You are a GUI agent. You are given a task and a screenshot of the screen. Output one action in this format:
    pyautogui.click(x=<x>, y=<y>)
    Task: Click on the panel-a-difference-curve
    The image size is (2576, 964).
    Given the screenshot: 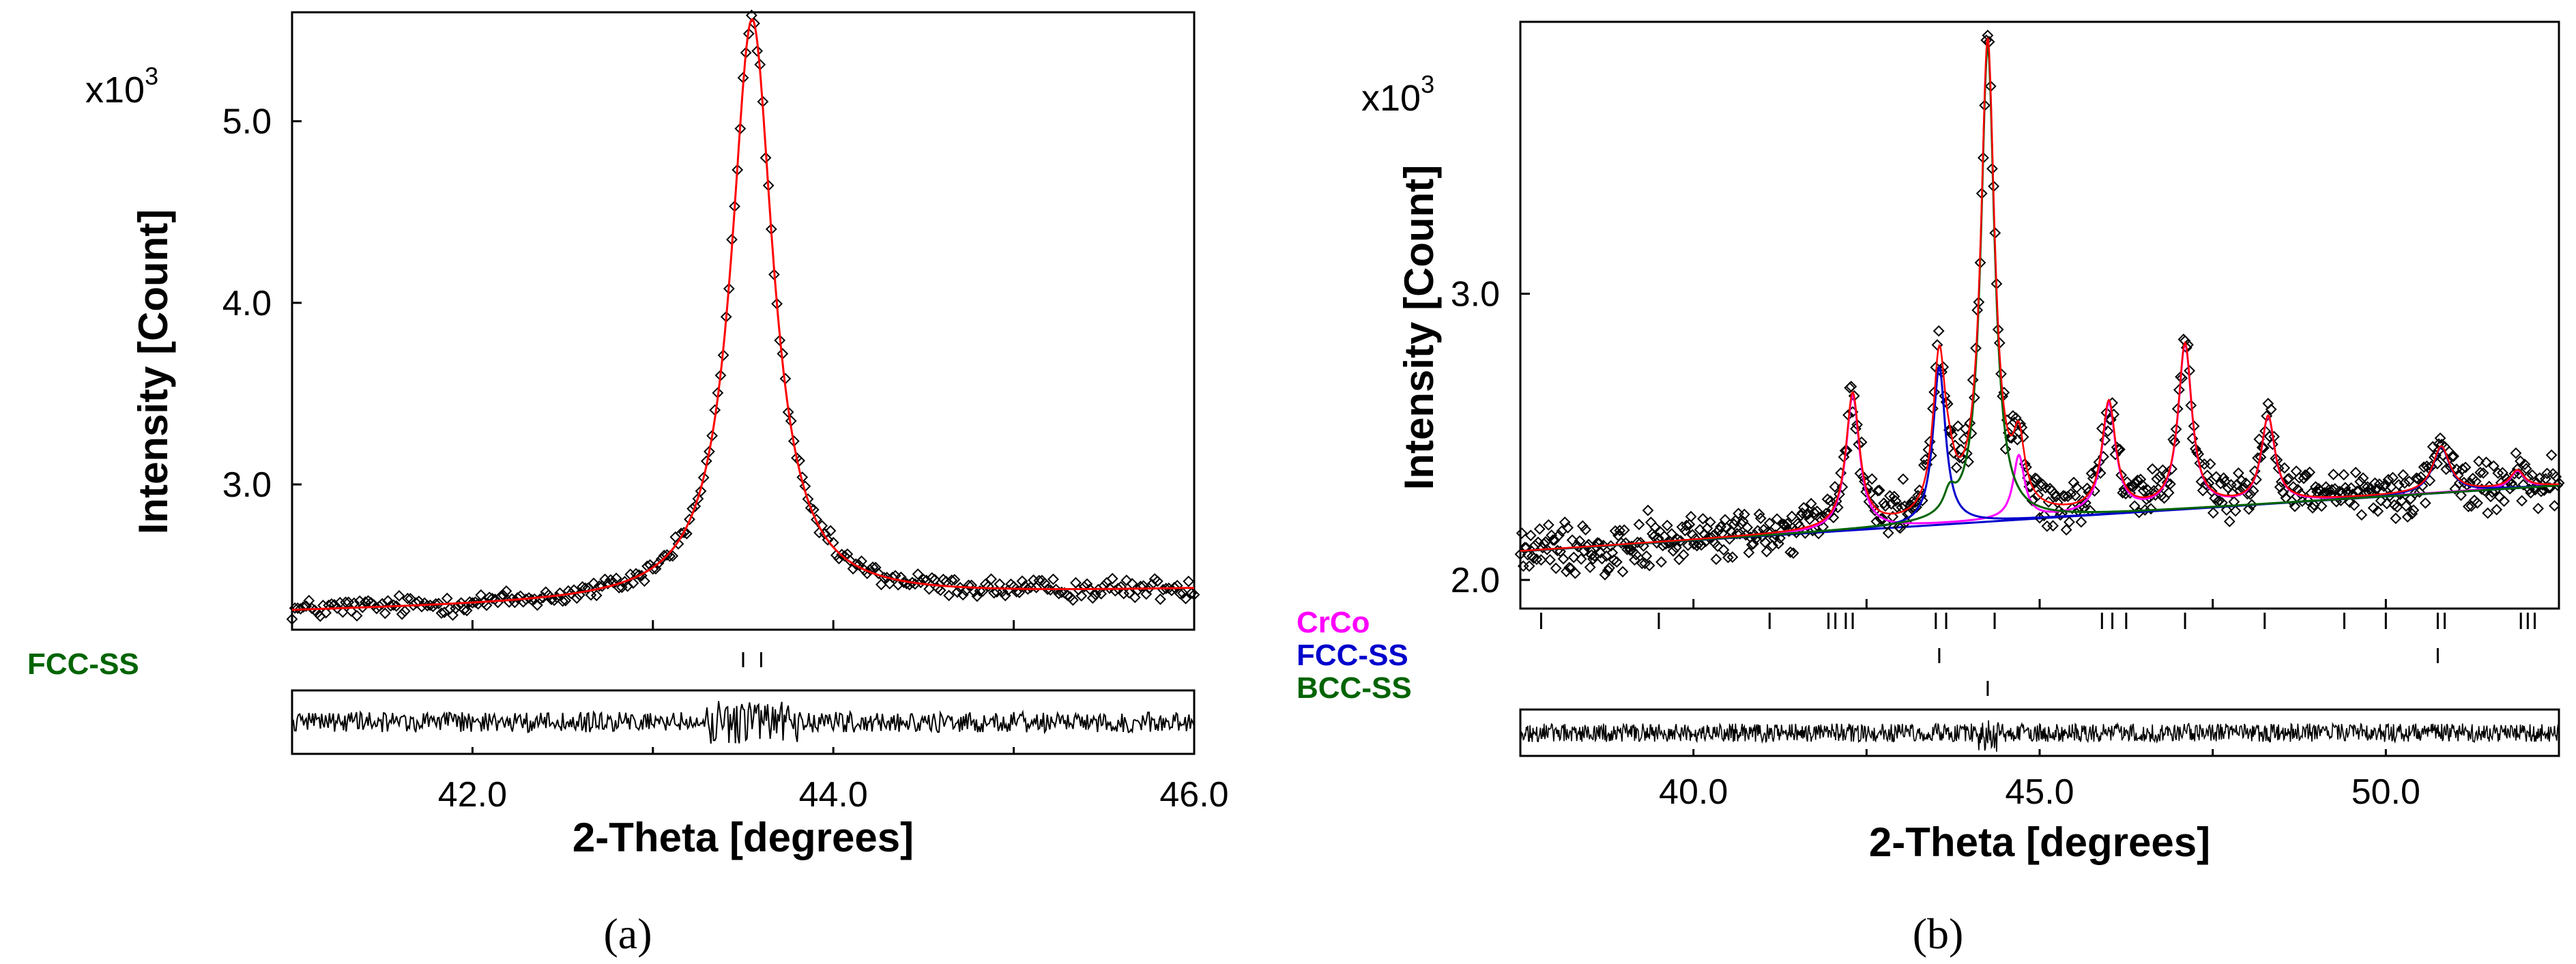 What is the action you would take?
    pyautogui.click(x=743, y=722)
    